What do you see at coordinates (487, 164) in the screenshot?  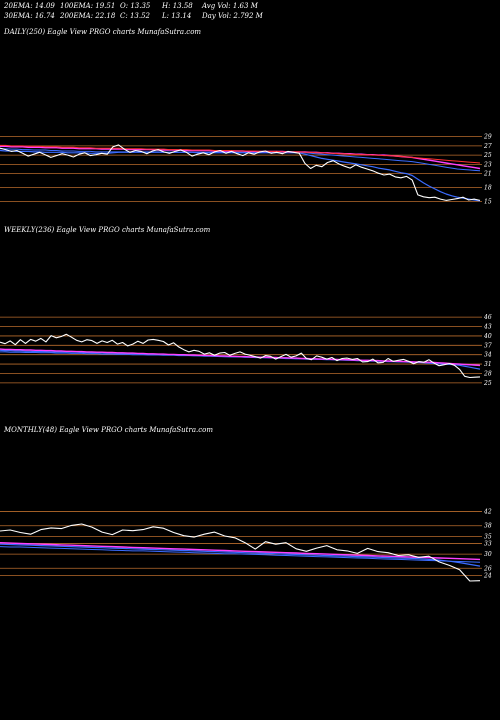 I see `y-tick-label: 23` at bounding box center [487, 164].